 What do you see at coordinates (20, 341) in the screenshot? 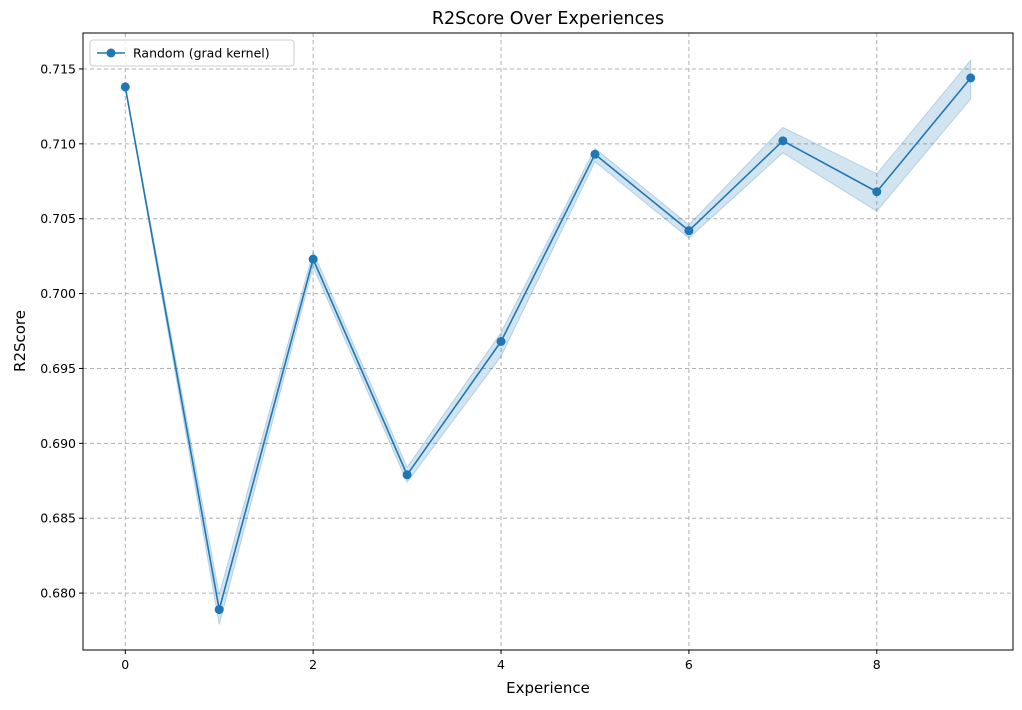
I see `y-axis-title: R2Score` at bounding box center [20, 341].